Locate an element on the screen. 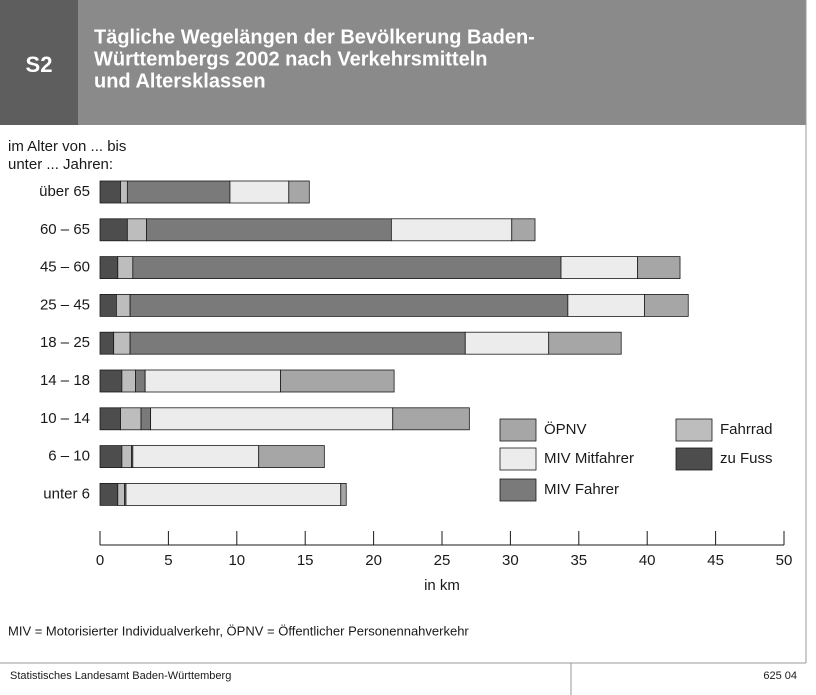 The width and height of the screenshot is (816, 695). x-tick-label: 25 is located at coordinates (442, 560).